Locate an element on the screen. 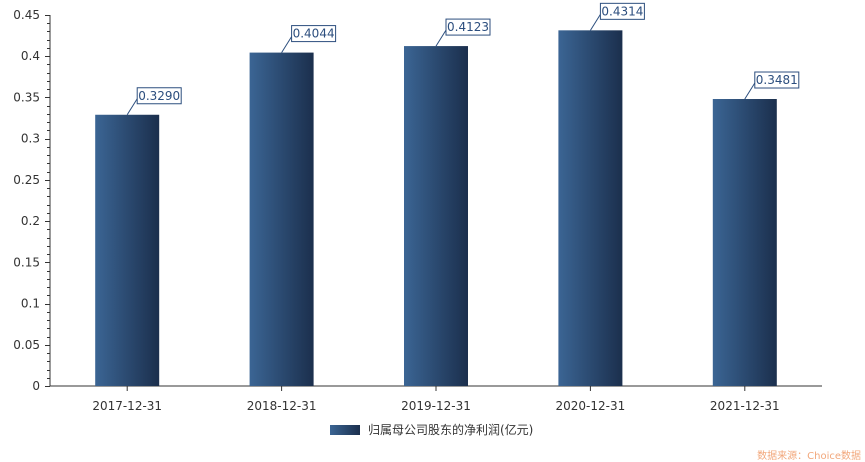  legend-swatch is located at coordinates (345, 430).